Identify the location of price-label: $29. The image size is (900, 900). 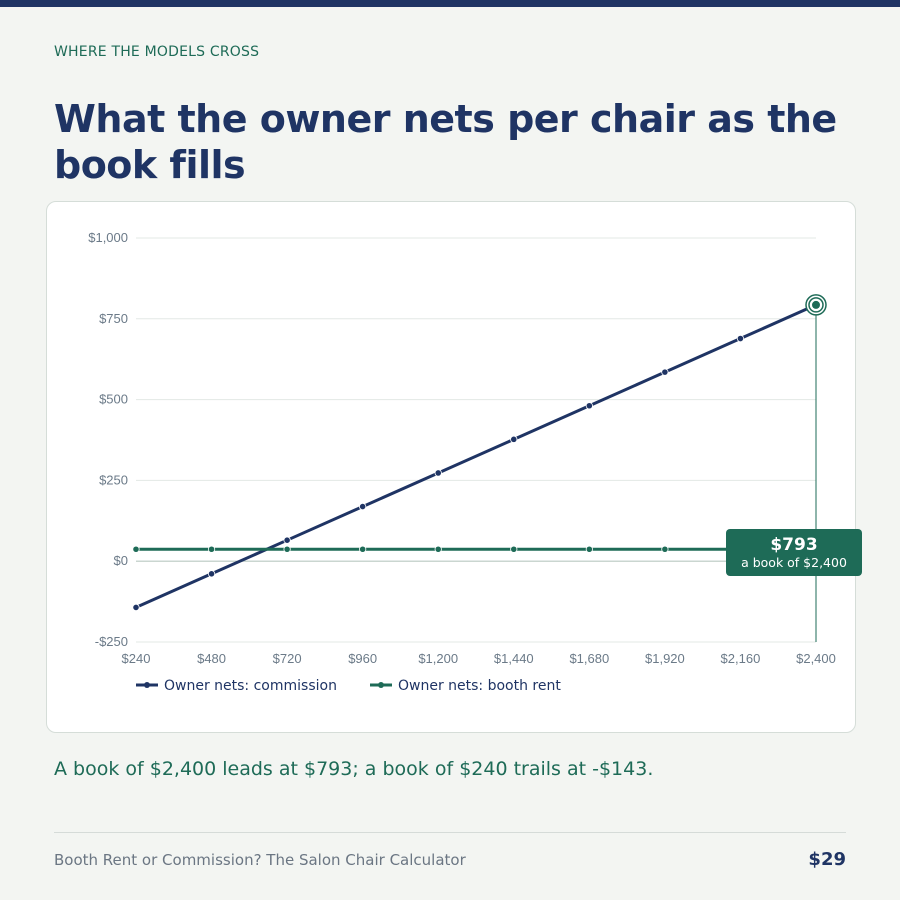
(827, 859).